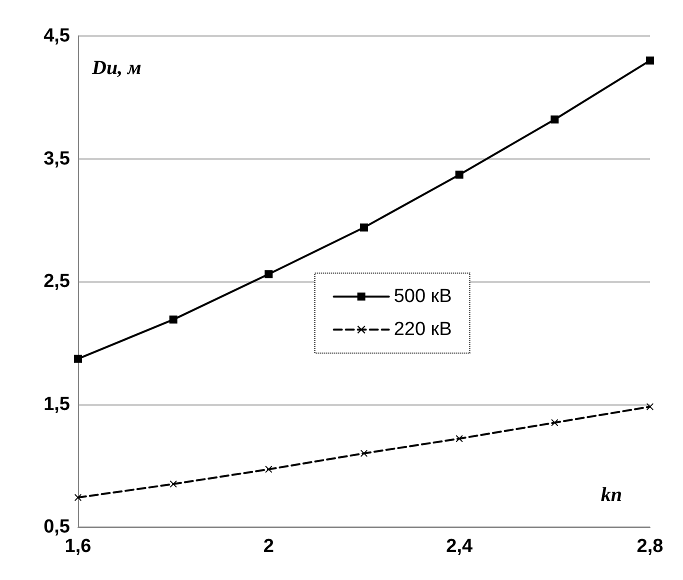  What do you see at coordinates (611, 495) in the screenshot?
I see `x-axis-title: kп` at bounding box center [611, 495].